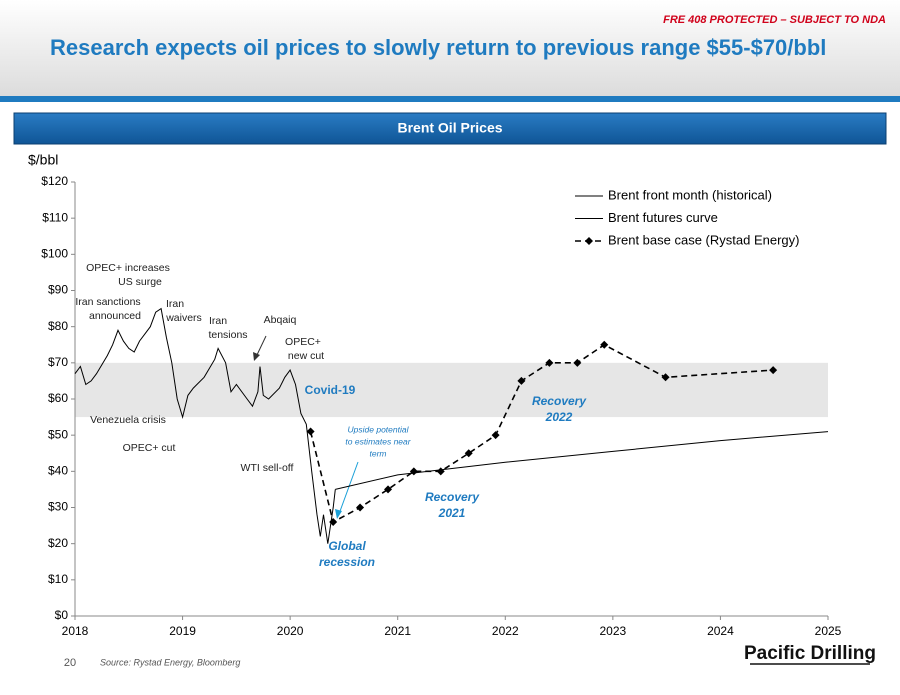  Describe the element at coordinates (58, 398) in the screenshot. I see `y-tick-label: $60` at that location.